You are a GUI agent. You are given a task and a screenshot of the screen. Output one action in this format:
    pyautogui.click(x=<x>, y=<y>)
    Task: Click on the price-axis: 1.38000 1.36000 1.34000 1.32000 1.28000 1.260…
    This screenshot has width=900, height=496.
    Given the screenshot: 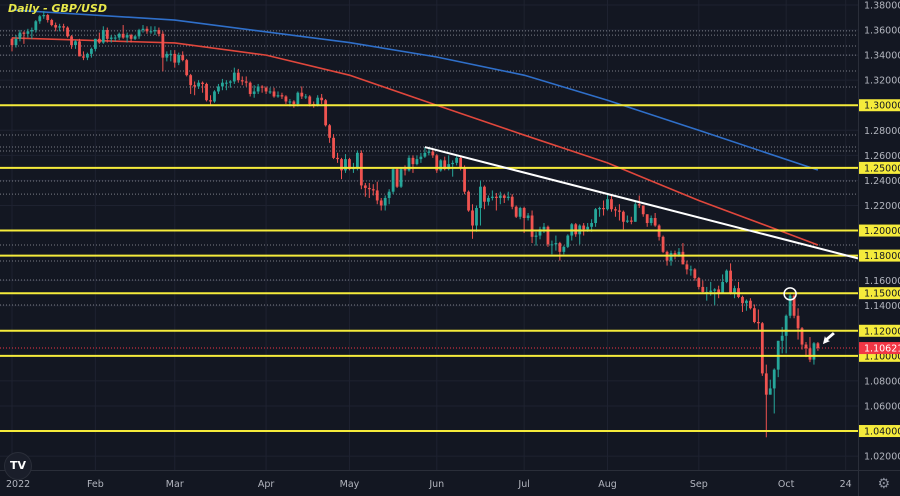 What is the action you would take?
    pyautogui.click(x=879, y=248)
    